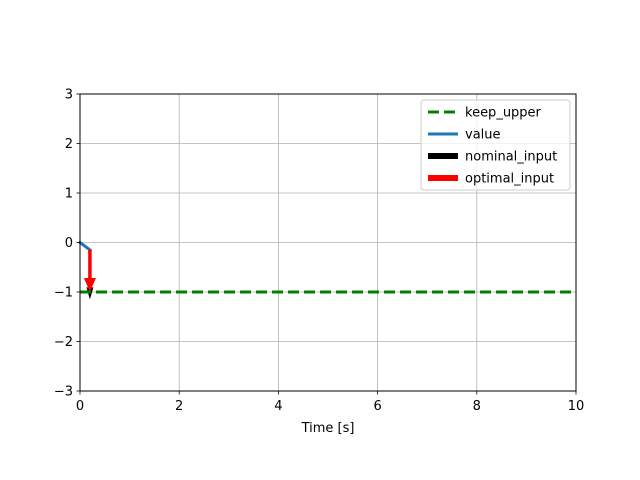 The height and width of the screenshot is (480, 640). I want to click on legend-label: value, so click(483, 135).